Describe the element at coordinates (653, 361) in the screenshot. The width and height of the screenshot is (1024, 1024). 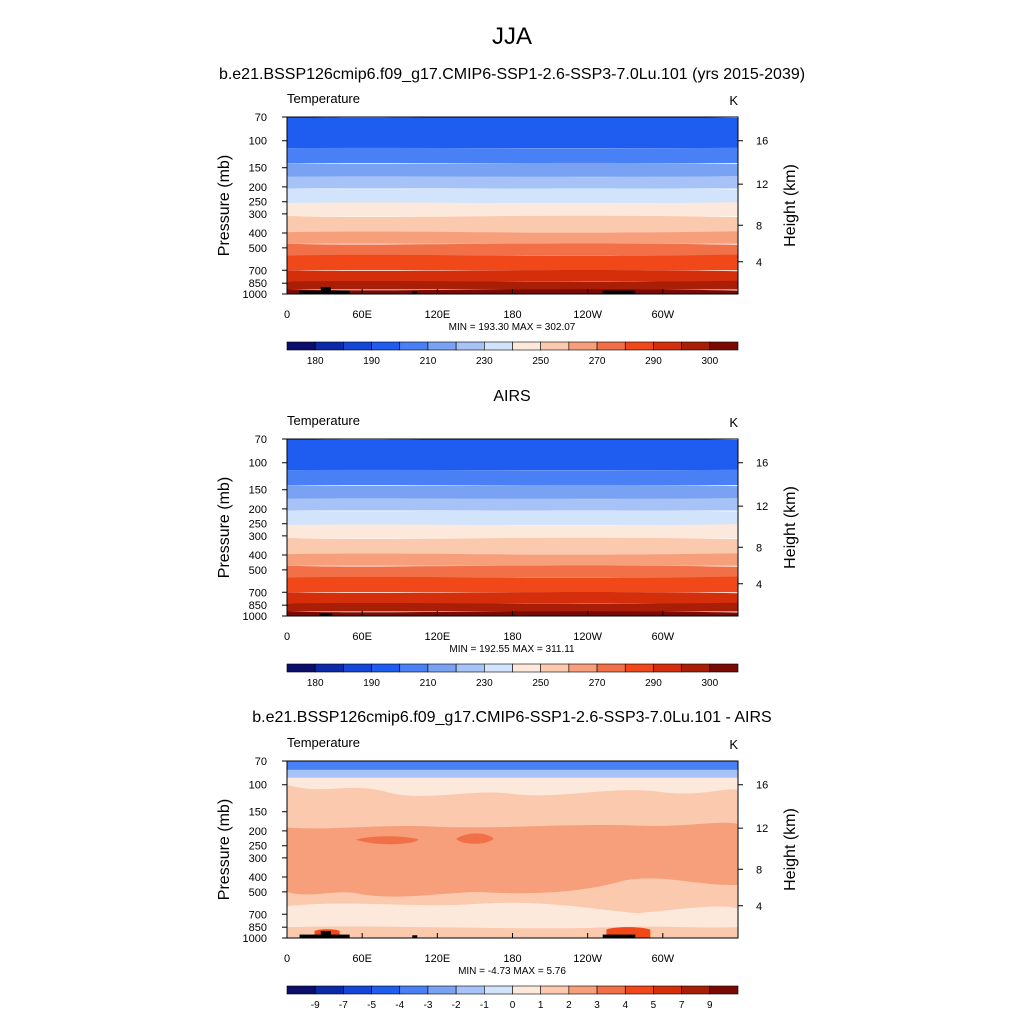
I see `colorbar-label: 290` at that location.